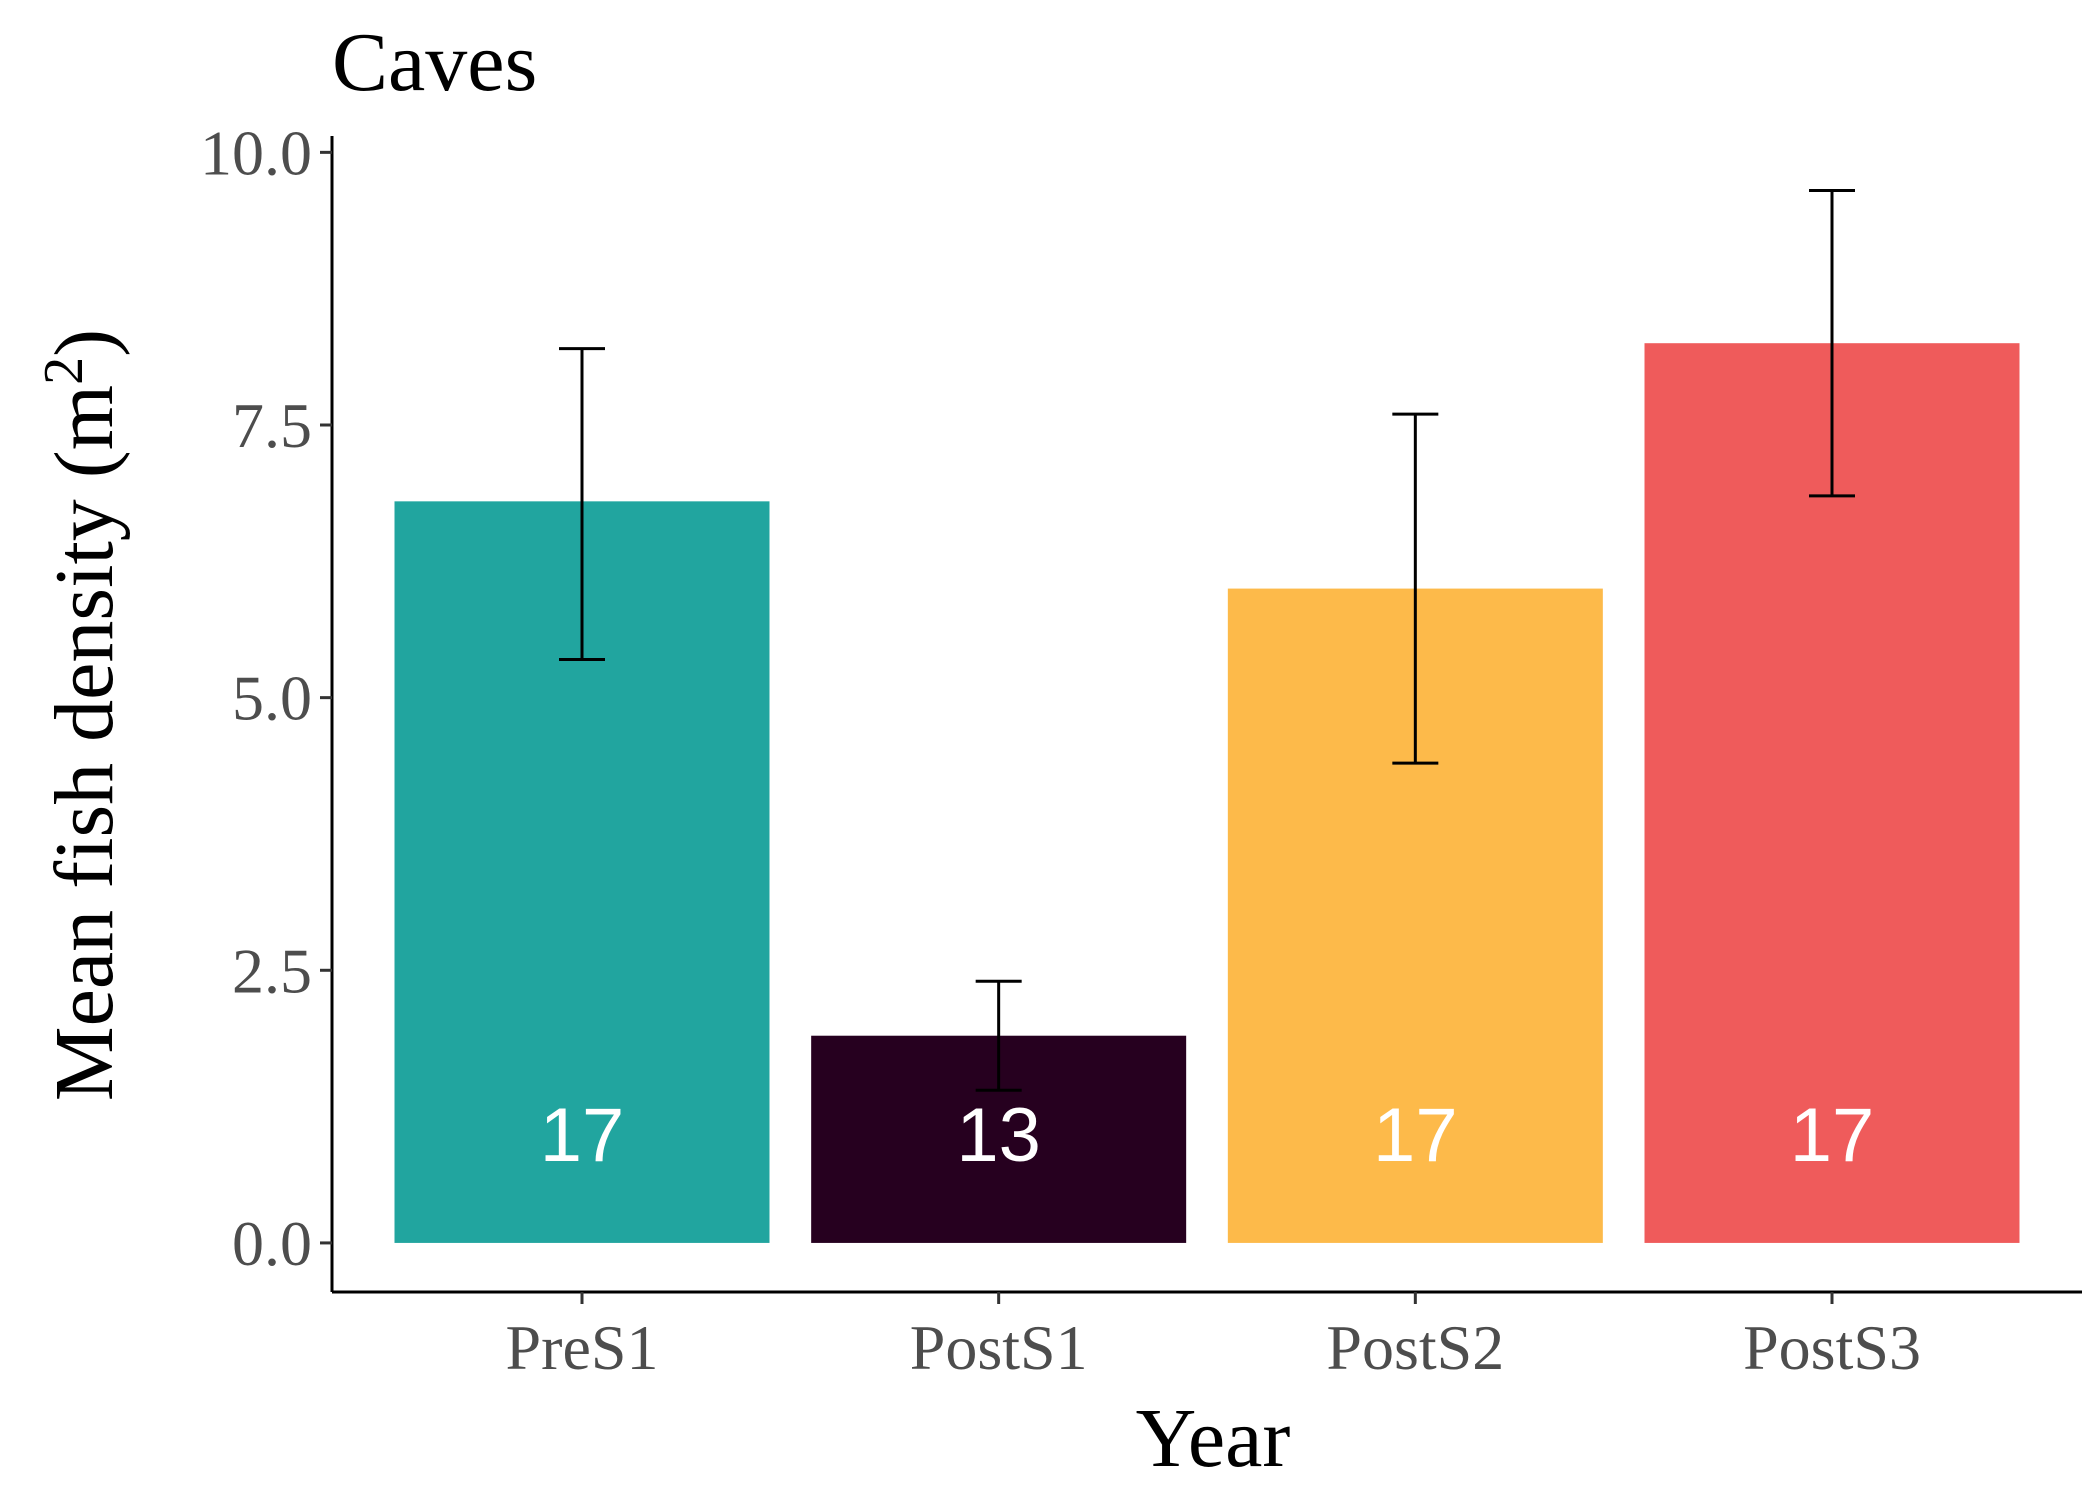 The image size is (2100, 1500). I want to click on chart-title: Caves, so click(434, 62).